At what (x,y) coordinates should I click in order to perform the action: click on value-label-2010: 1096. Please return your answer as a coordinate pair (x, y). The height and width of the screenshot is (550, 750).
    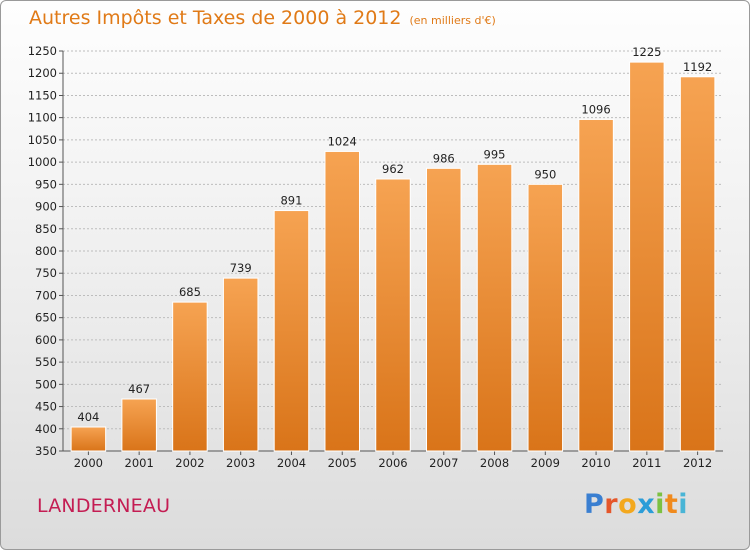
    Looking at the image, I should click on (595, 109).